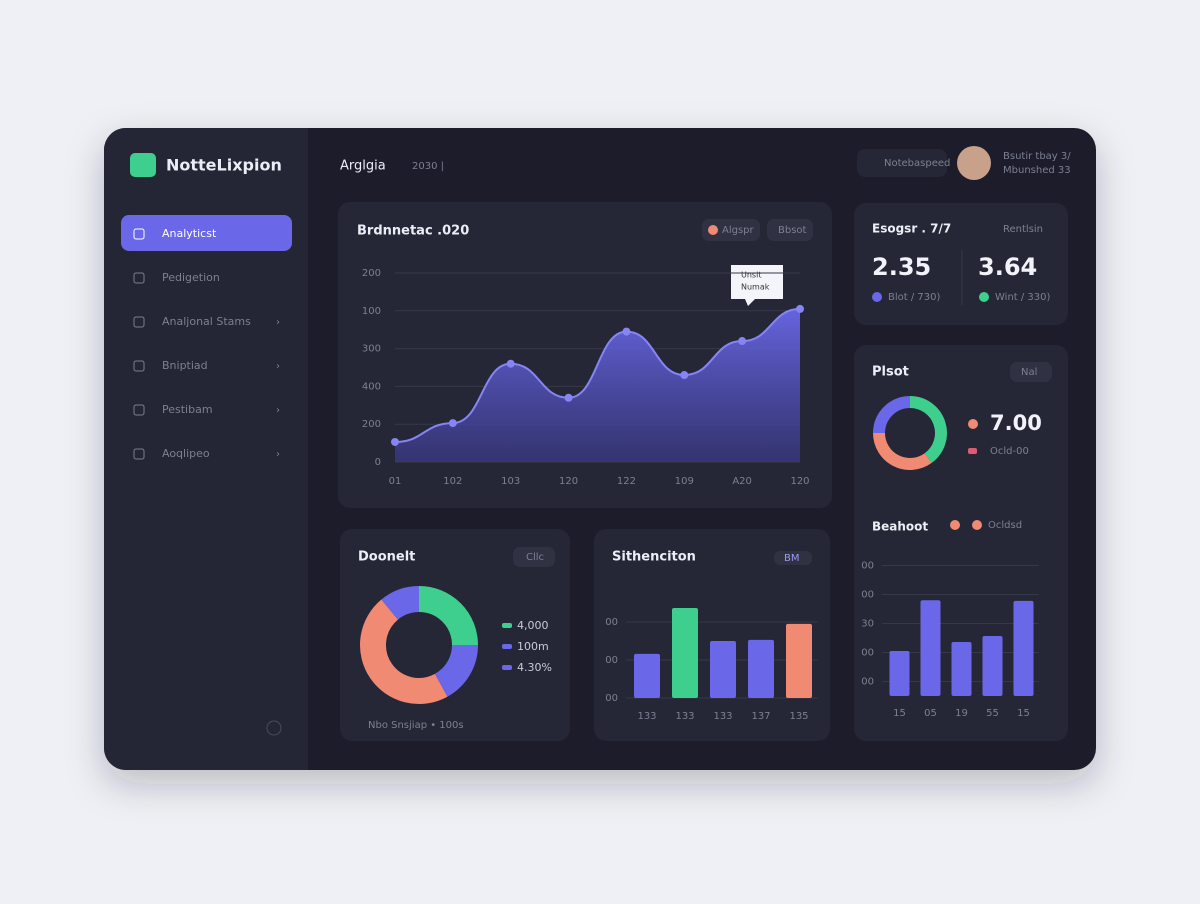  Describe the element at coordinates (413, 231) in the screenshot. I see `card-title: Brdnnetac .020` at that location.